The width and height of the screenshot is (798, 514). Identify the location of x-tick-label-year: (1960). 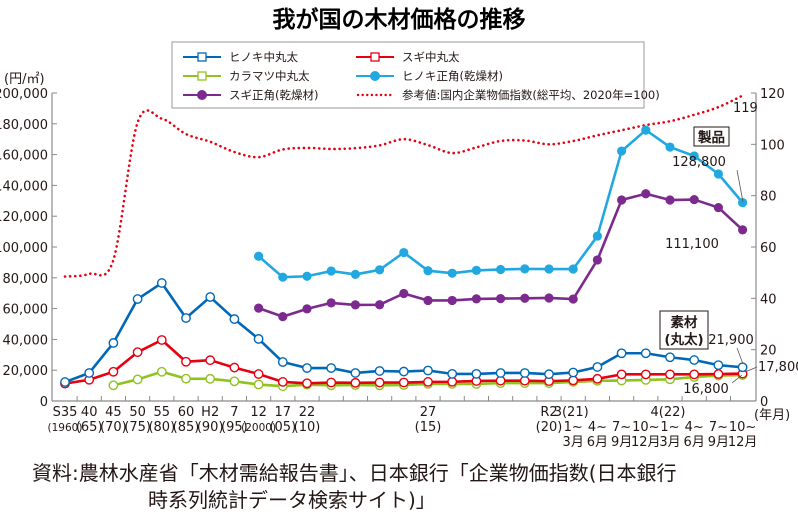
(65, 428).